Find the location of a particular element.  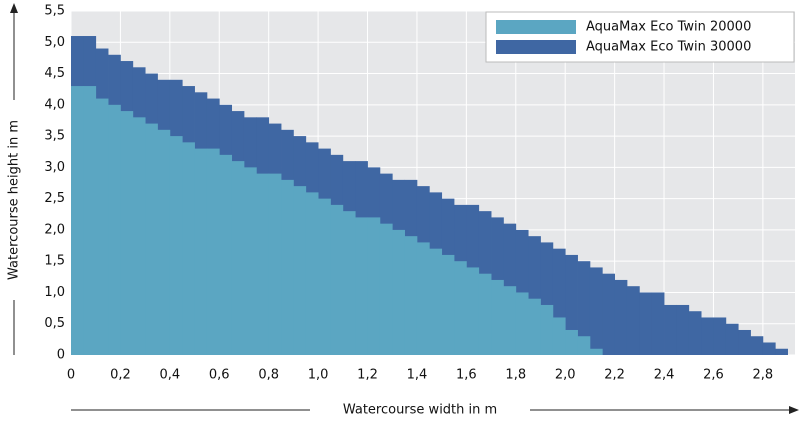

x-arrow-head is located at coordinates (794, 410).